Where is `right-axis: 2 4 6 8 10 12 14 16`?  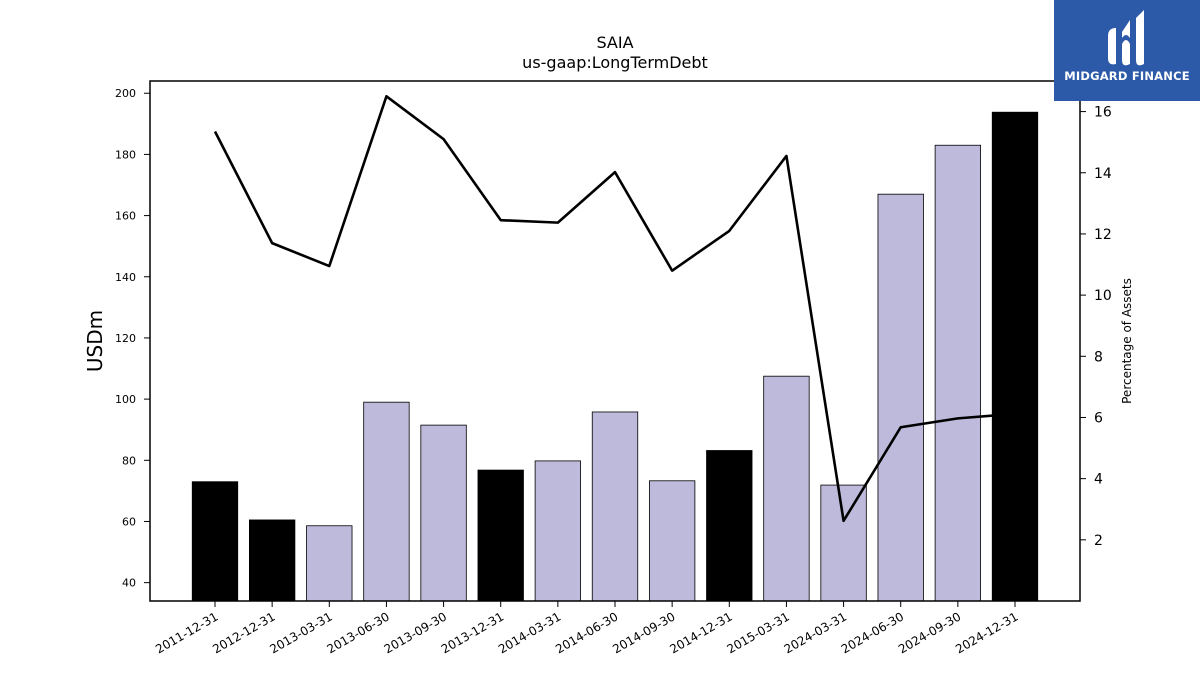
right-axis: 2 4 6 8 10 12 14 16 is located at coordinates (1096, 327).